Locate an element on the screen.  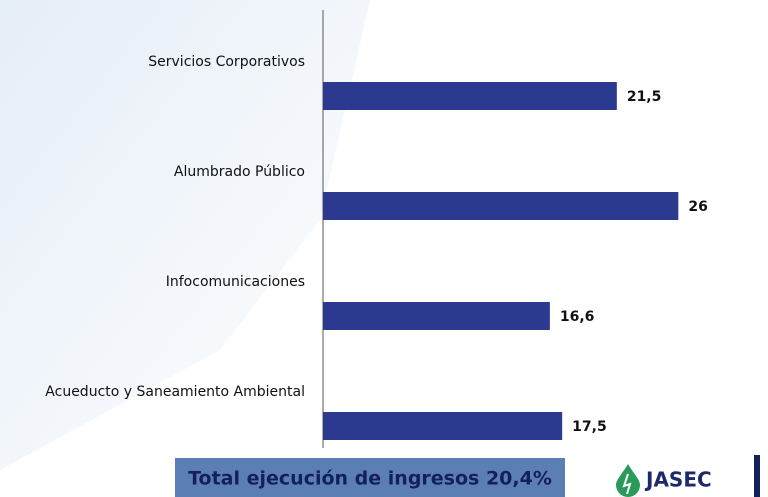
decor-bar is located at coordinates (757, 476).